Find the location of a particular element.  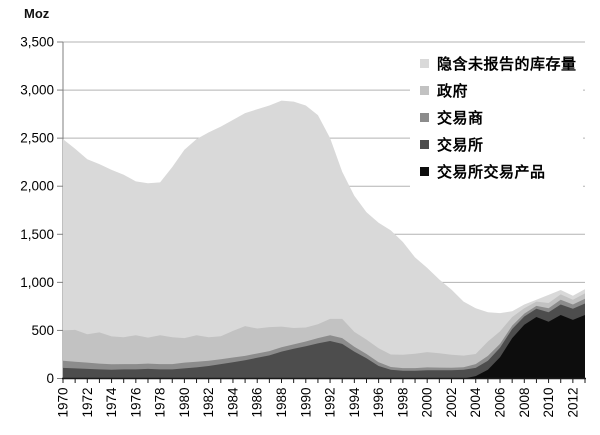

x-tick-label: 2004 is located at coordinates (475, 402).